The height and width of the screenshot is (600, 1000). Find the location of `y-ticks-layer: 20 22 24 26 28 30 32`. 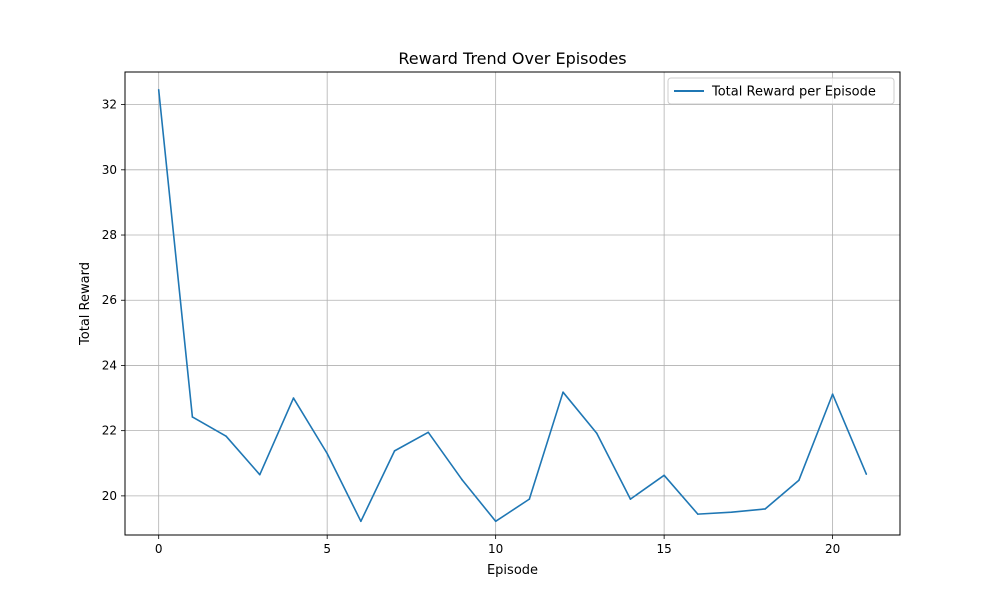

y-ticks-layer: 20 22 24 26 28 30 32 is located at coordinates (113, 300).